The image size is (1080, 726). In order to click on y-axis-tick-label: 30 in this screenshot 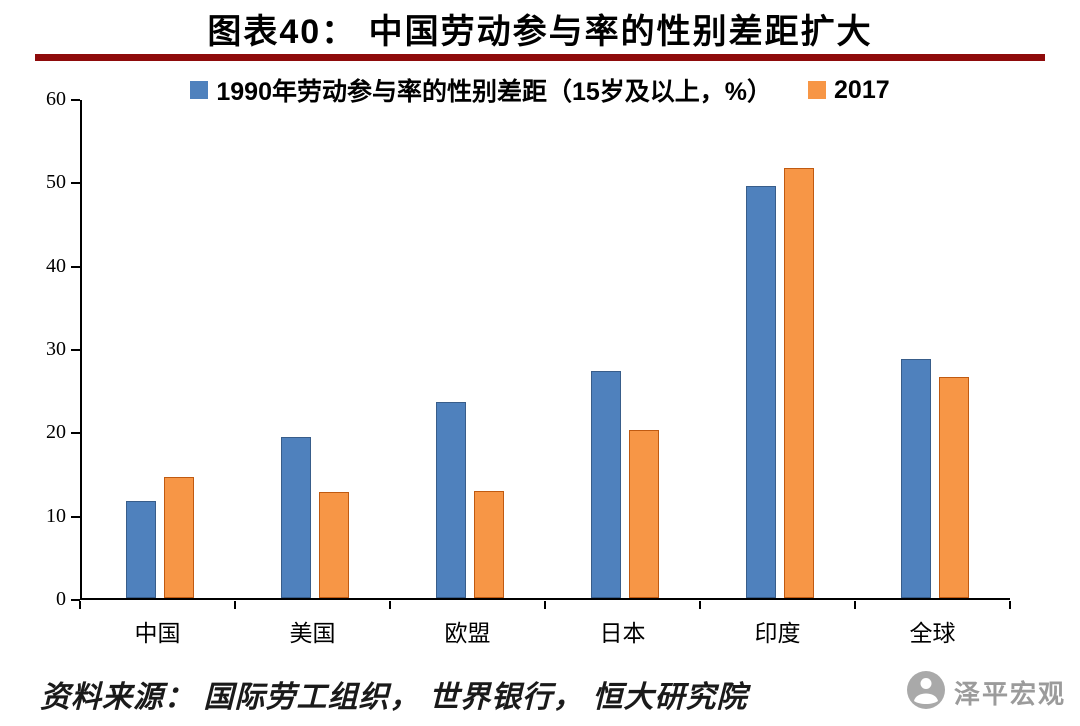, I will do `click(56, 349)`.